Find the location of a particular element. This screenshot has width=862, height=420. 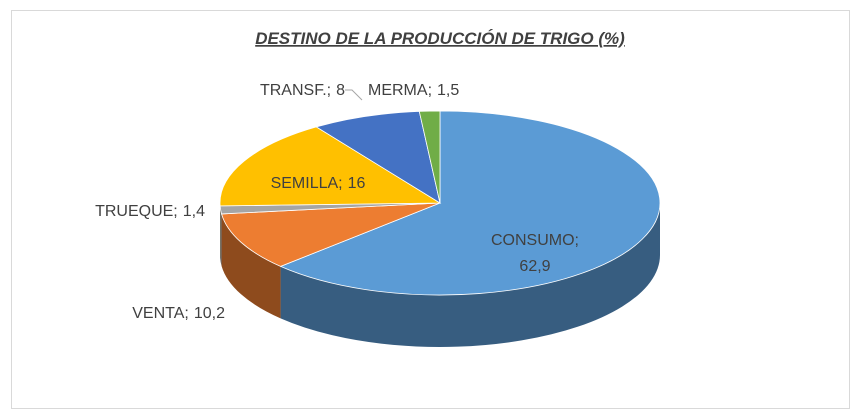

label-value: 62,9 is located at coordinates (534, 266).